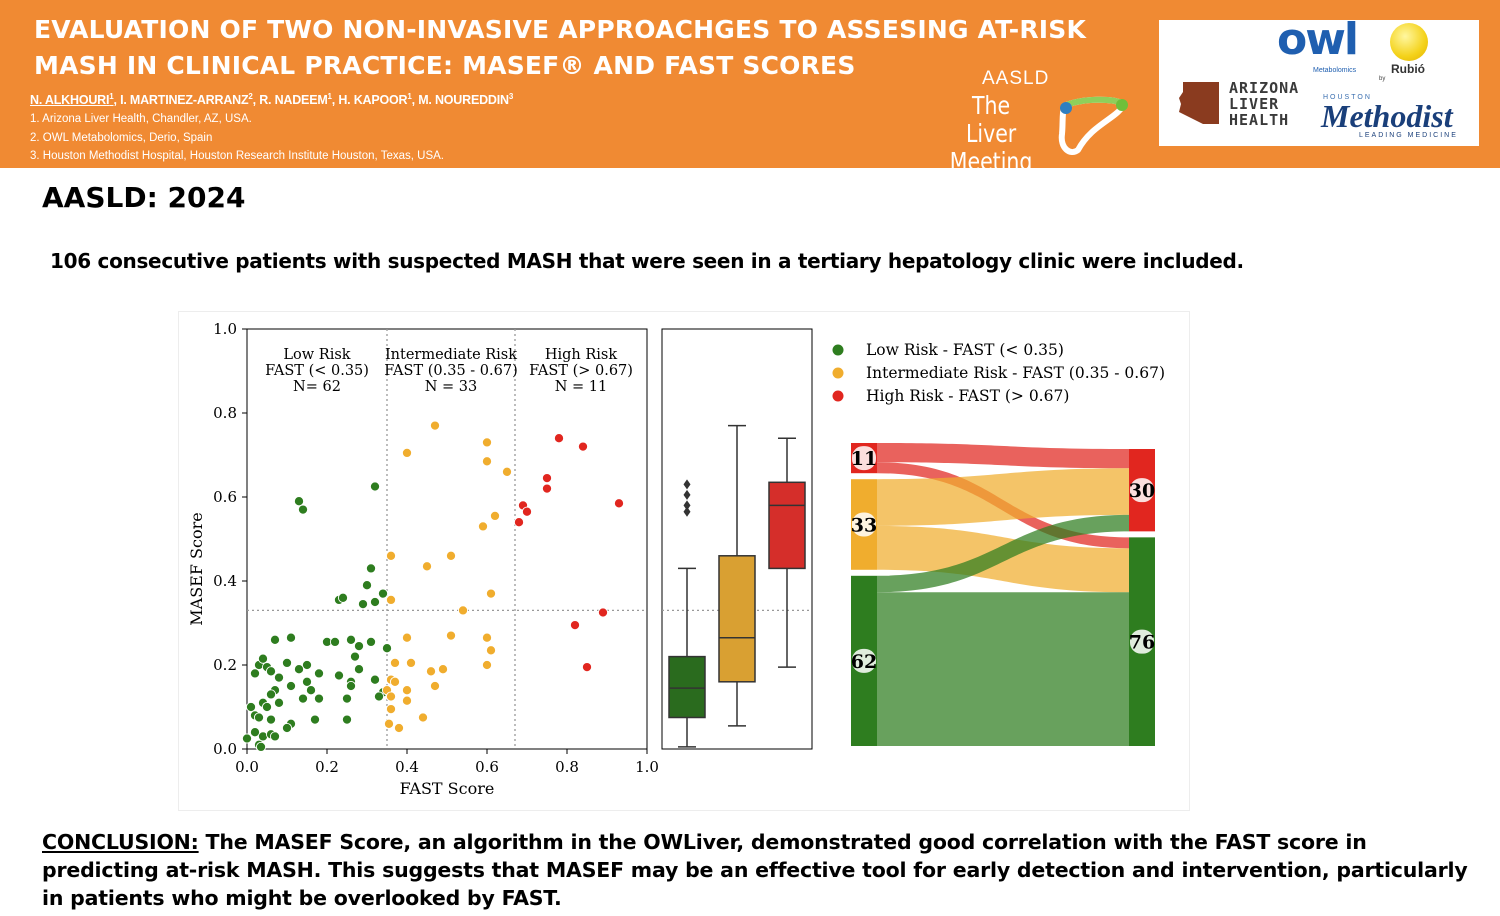  I want to click on legend-label: Intermediate Risk - FAST (0.35 - 0.67), so click(1015, 373).